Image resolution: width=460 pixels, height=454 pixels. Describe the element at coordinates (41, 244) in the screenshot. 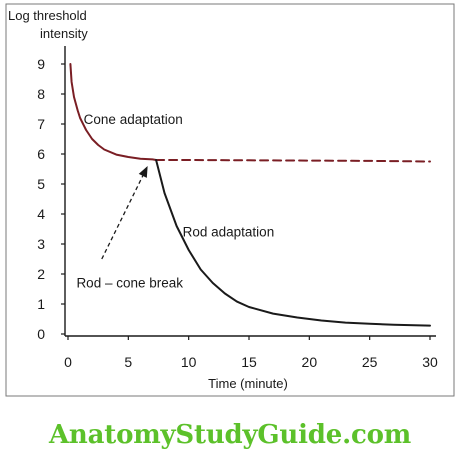

I see `y-tick-label: 3` at that location.